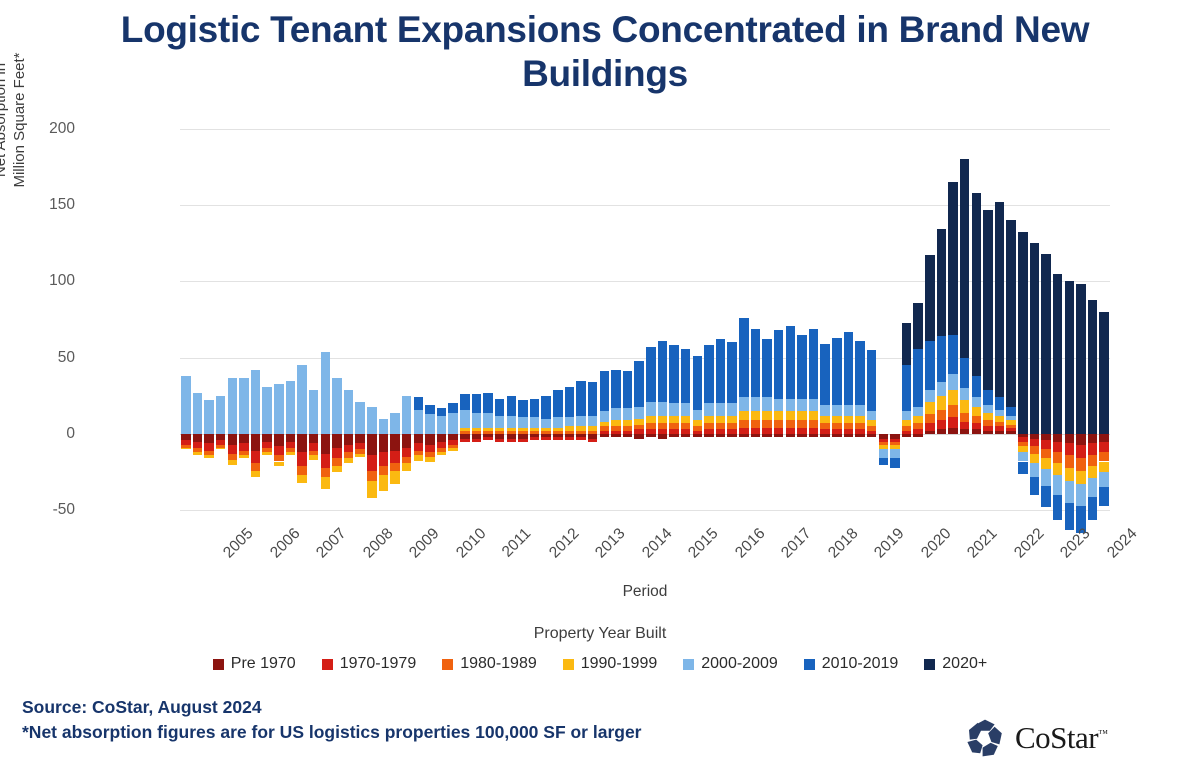 The image size is (1200, 773). I want to click on legend-title: Property Year Built, so click(600, 633).